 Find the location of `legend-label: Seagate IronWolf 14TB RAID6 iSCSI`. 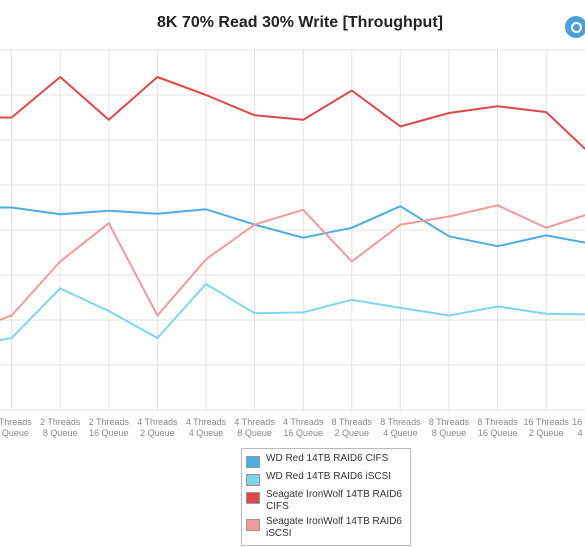

legend-label: Seagate IronWolf 14TB RAID6 iSCSI is located at coordinates (334, 527).